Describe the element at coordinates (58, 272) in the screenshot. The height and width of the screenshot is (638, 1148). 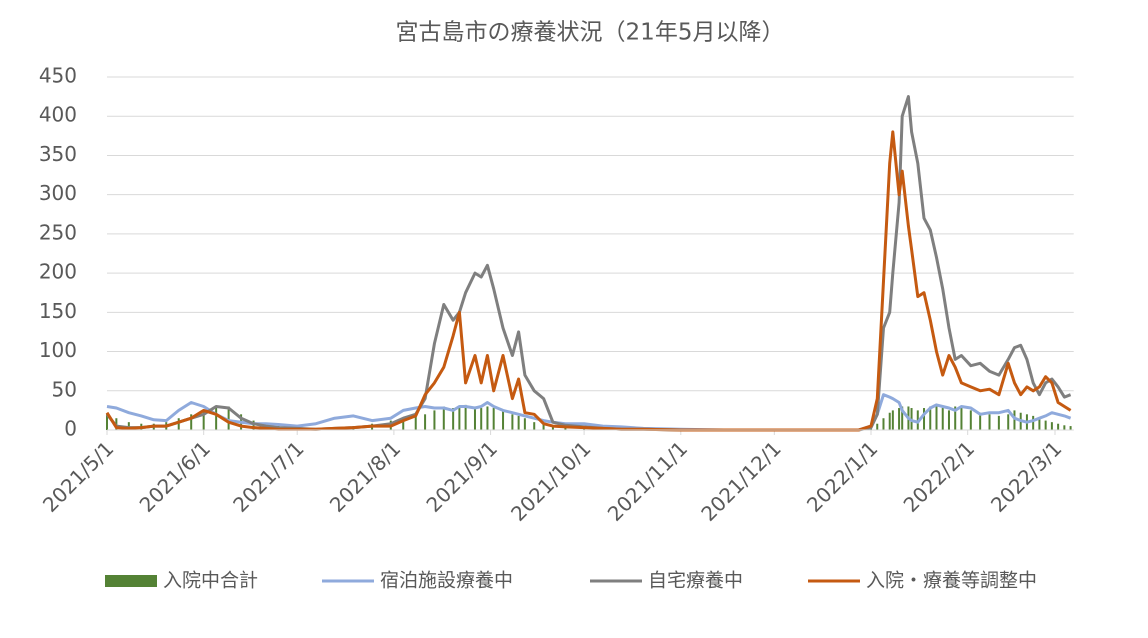
I see `y-tick-label: 200` at that location.